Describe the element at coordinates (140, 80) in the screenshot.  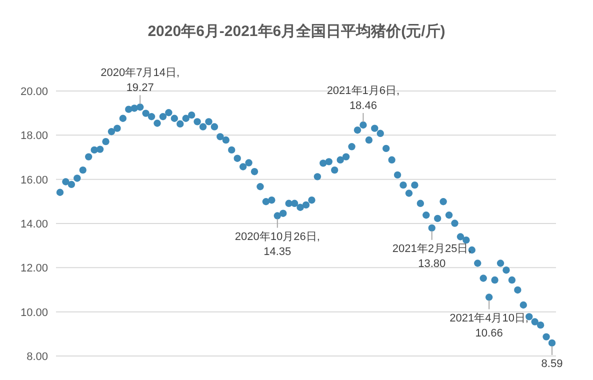
I see `annotation: 2020年7月14日, 19.27` at that location.